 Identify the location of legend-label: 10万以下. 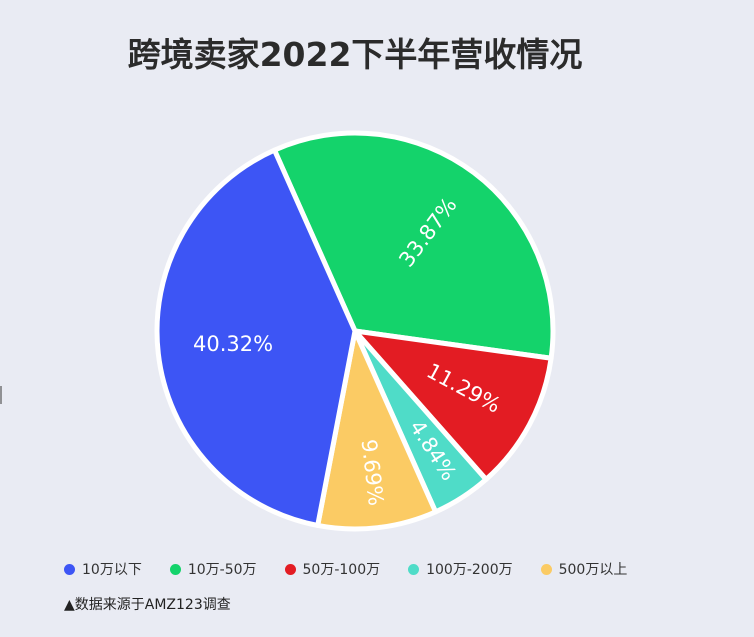
(112, 570).